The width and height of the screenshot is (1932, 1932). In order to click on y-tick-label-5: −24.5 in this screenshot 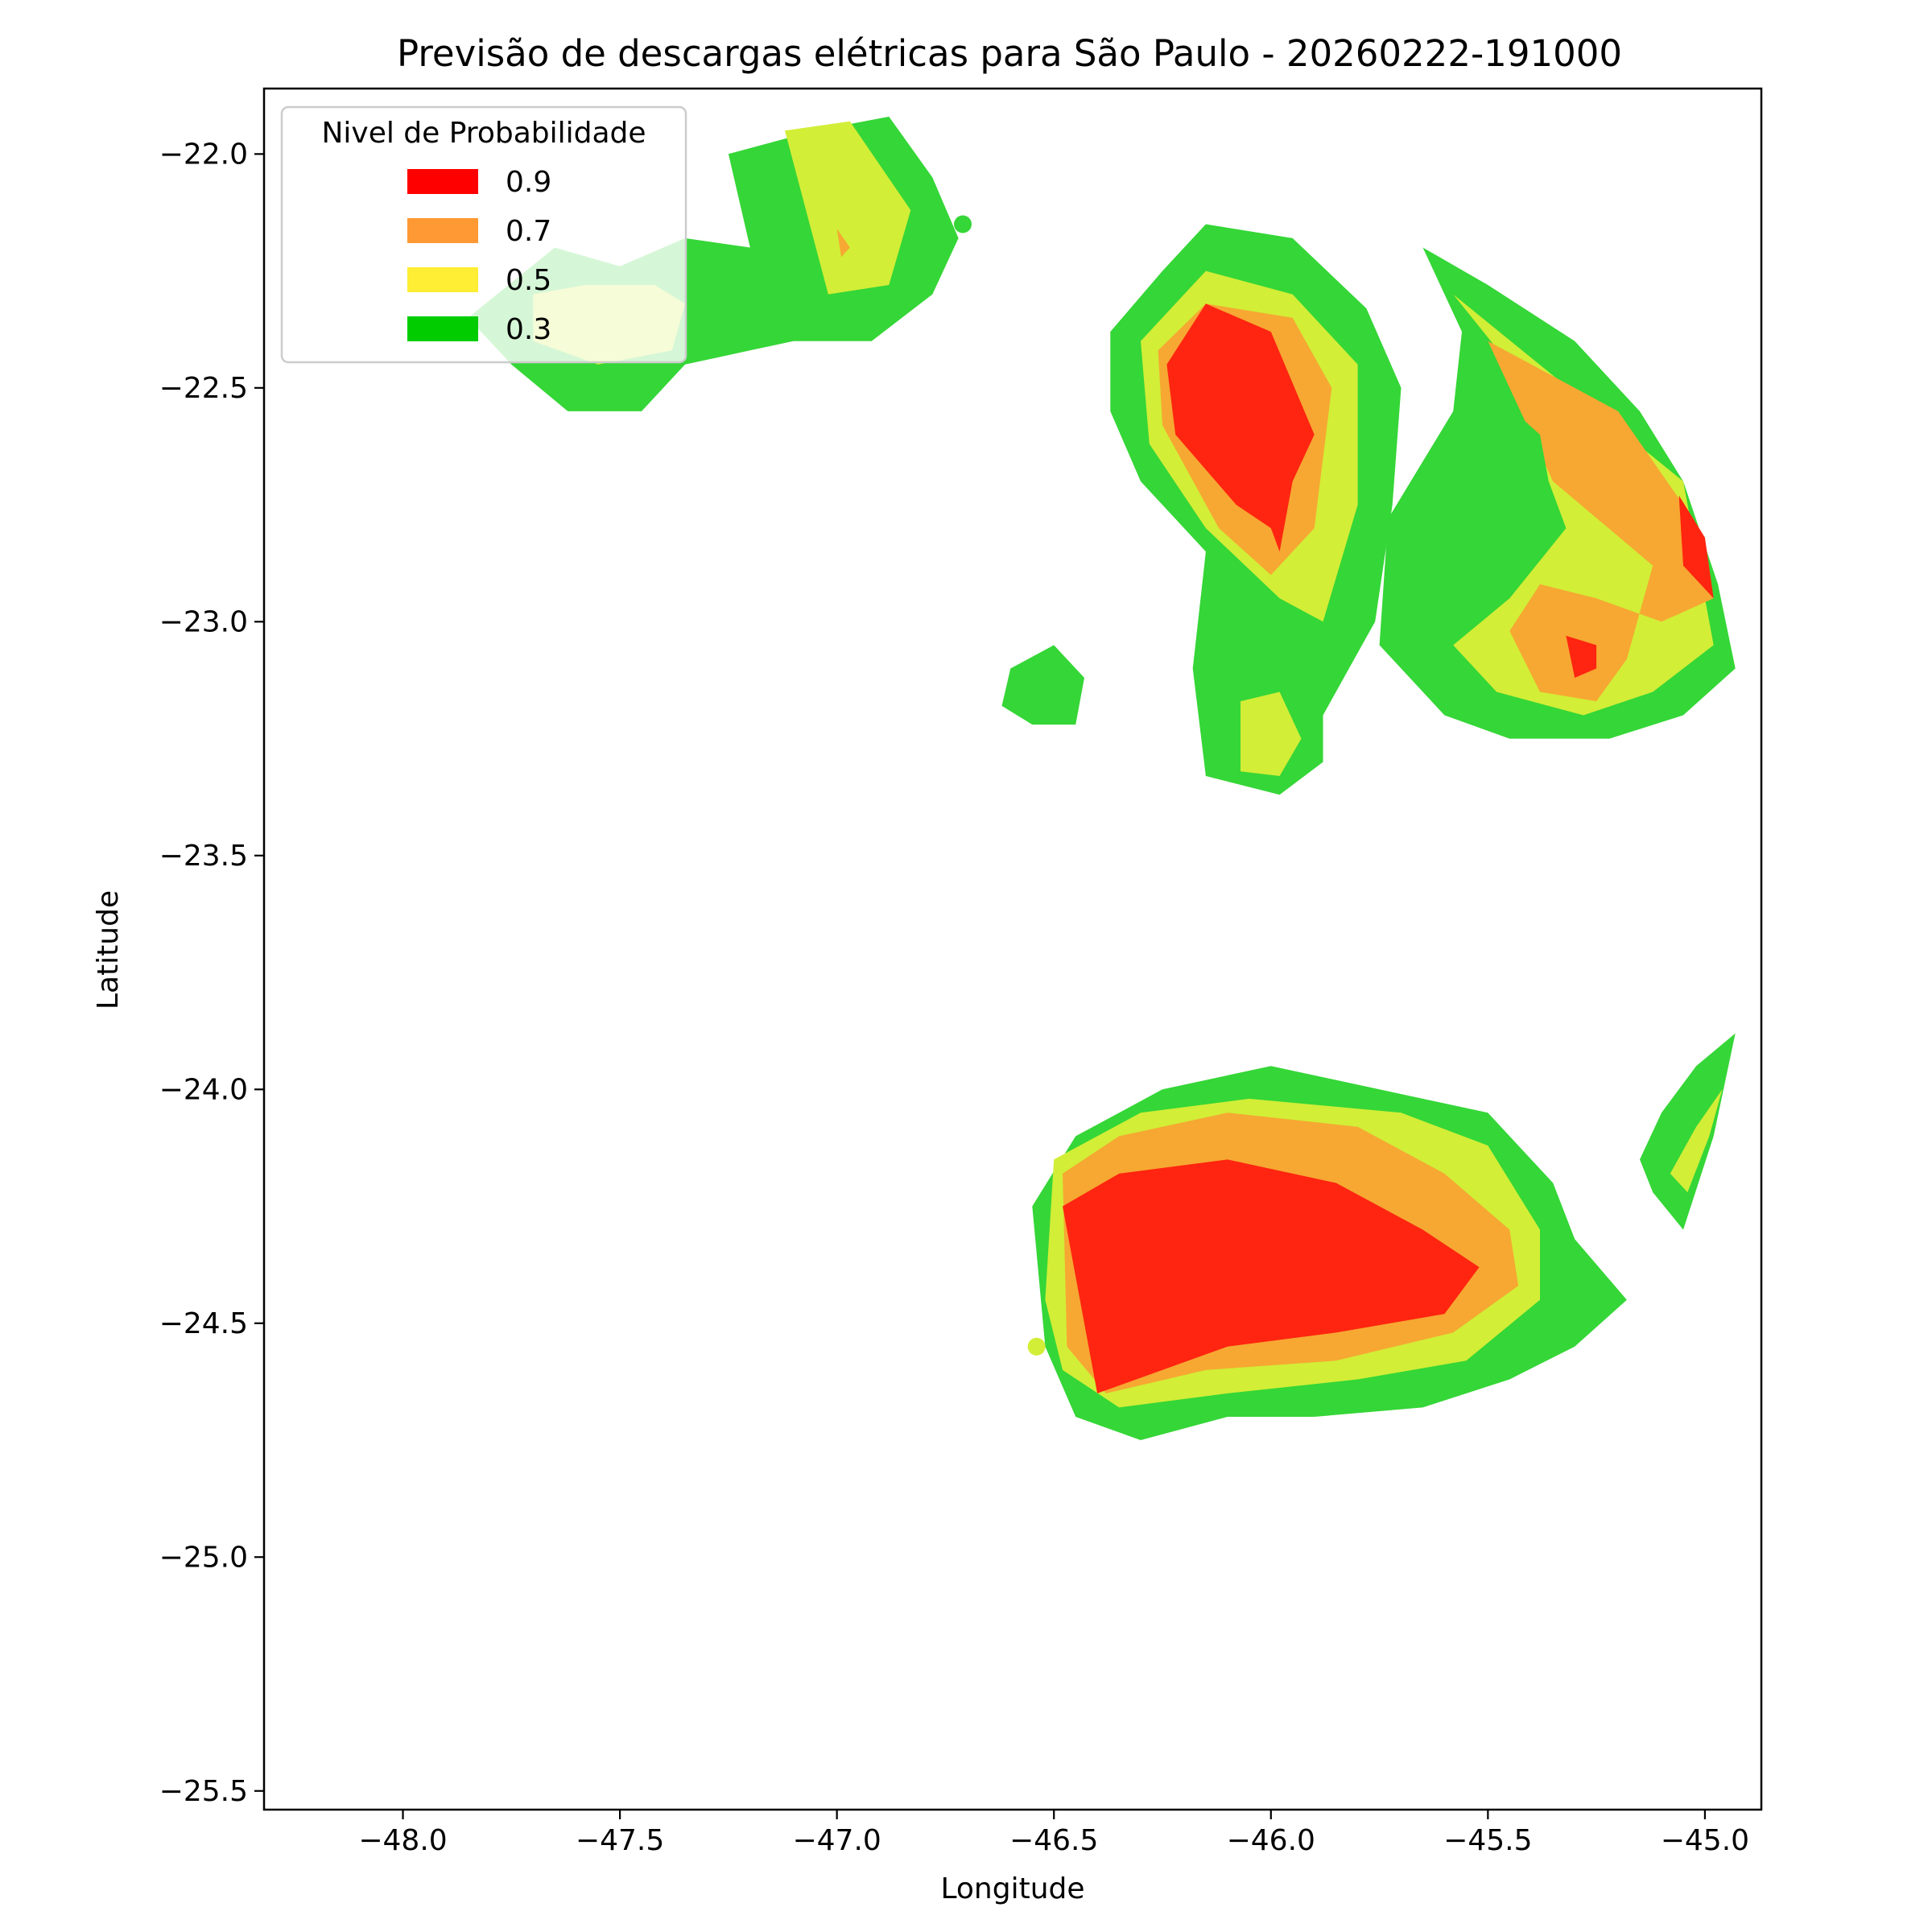, I will do `click(203, 1323)`.